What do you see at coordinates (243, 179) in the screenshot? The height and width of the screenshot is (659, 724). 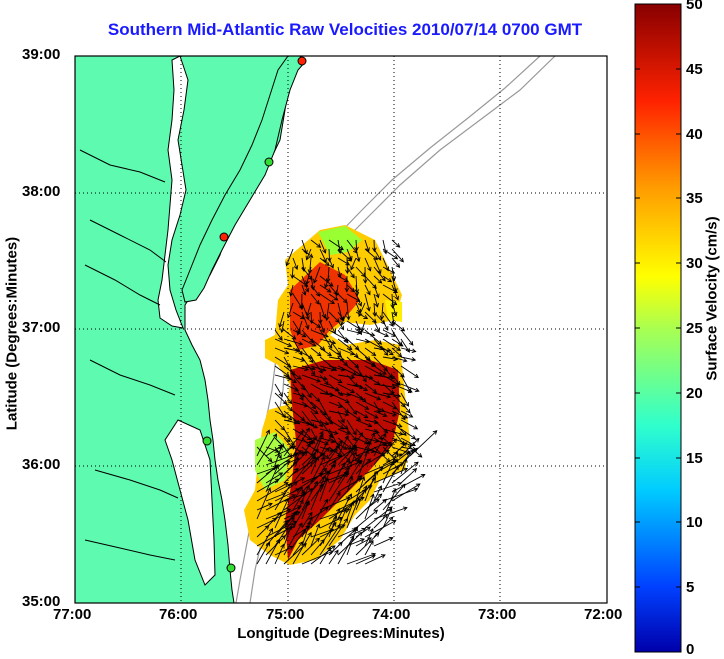 I see `delmarva-peninsula` at bounding box center [243, 179].